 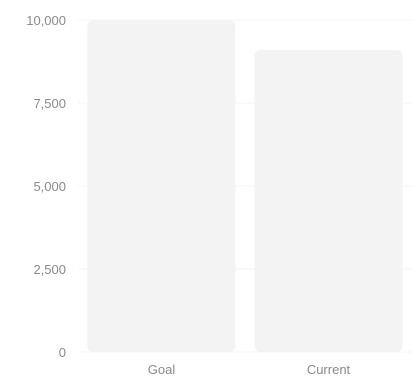 I want to click on y-tick-label: 5,000, so click(x=49, y=186).